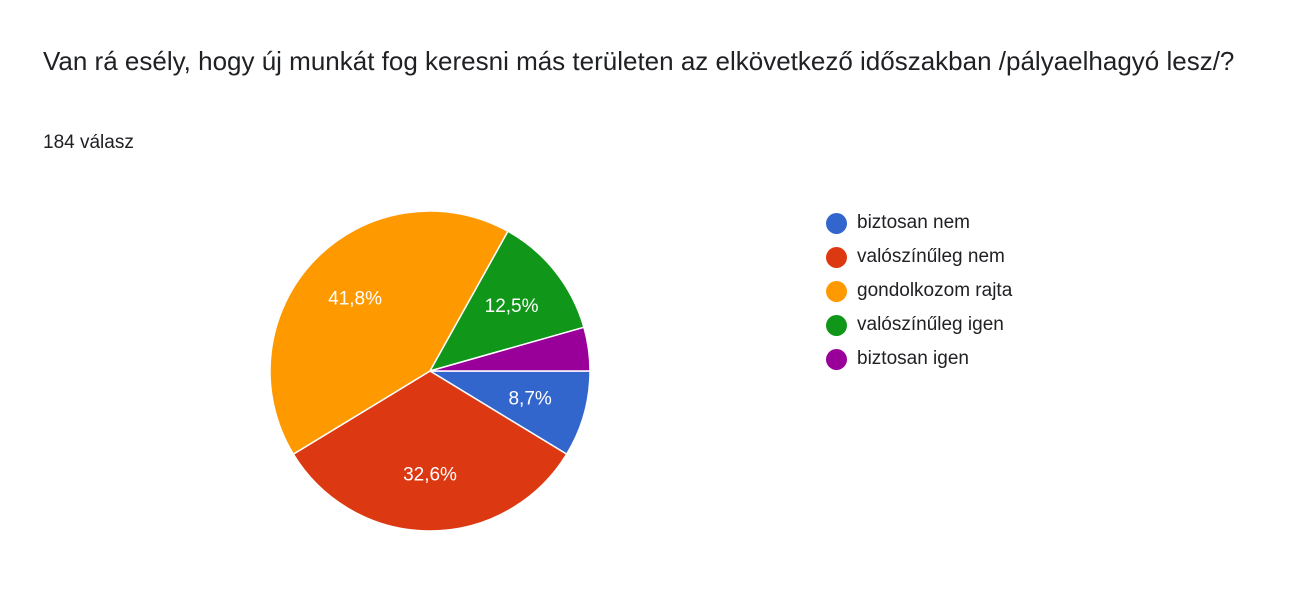 Image resolution: width=1306 pixels, height=593 pixels. I want to click on legend-item-3: valószínűleg igen, so click(919, 325).